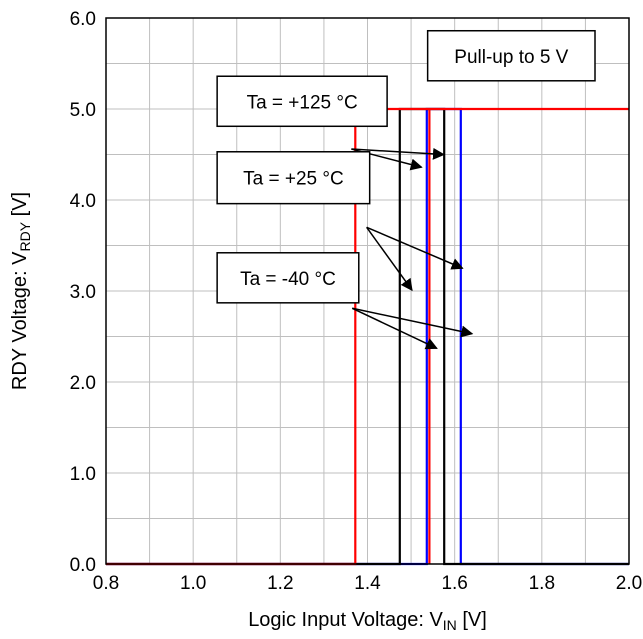 The image size is (643, 639). I want to click on annotation-label: Ta = +125 °C, so click(302, 102).